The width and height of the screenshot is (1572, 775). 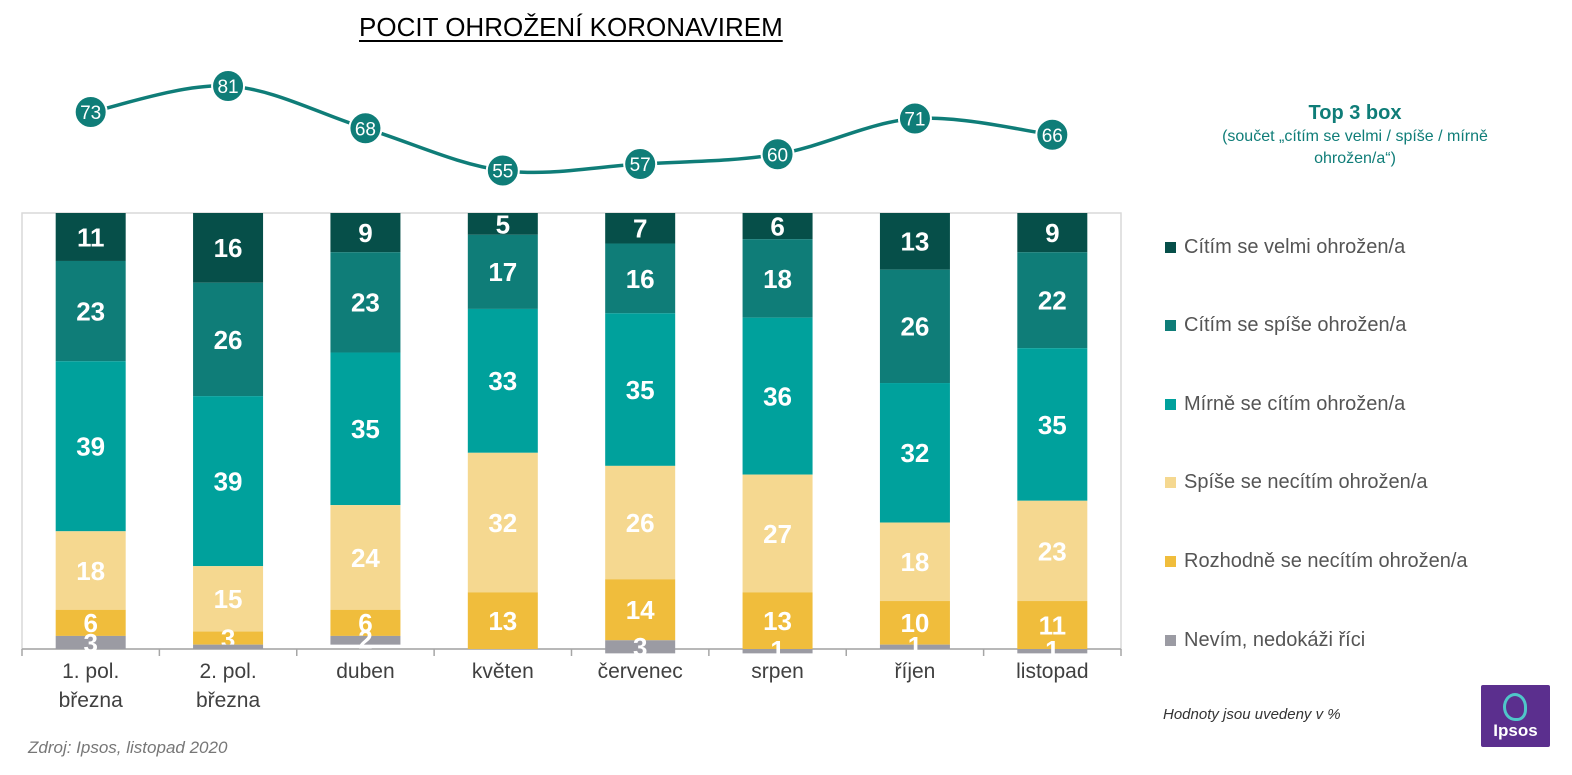 What do you see at coordinates (1316, 561) in the screenshot?
I see `legend-item: Rozhodně se necítím ohrožen/a` at bounding box center [1316, 561].